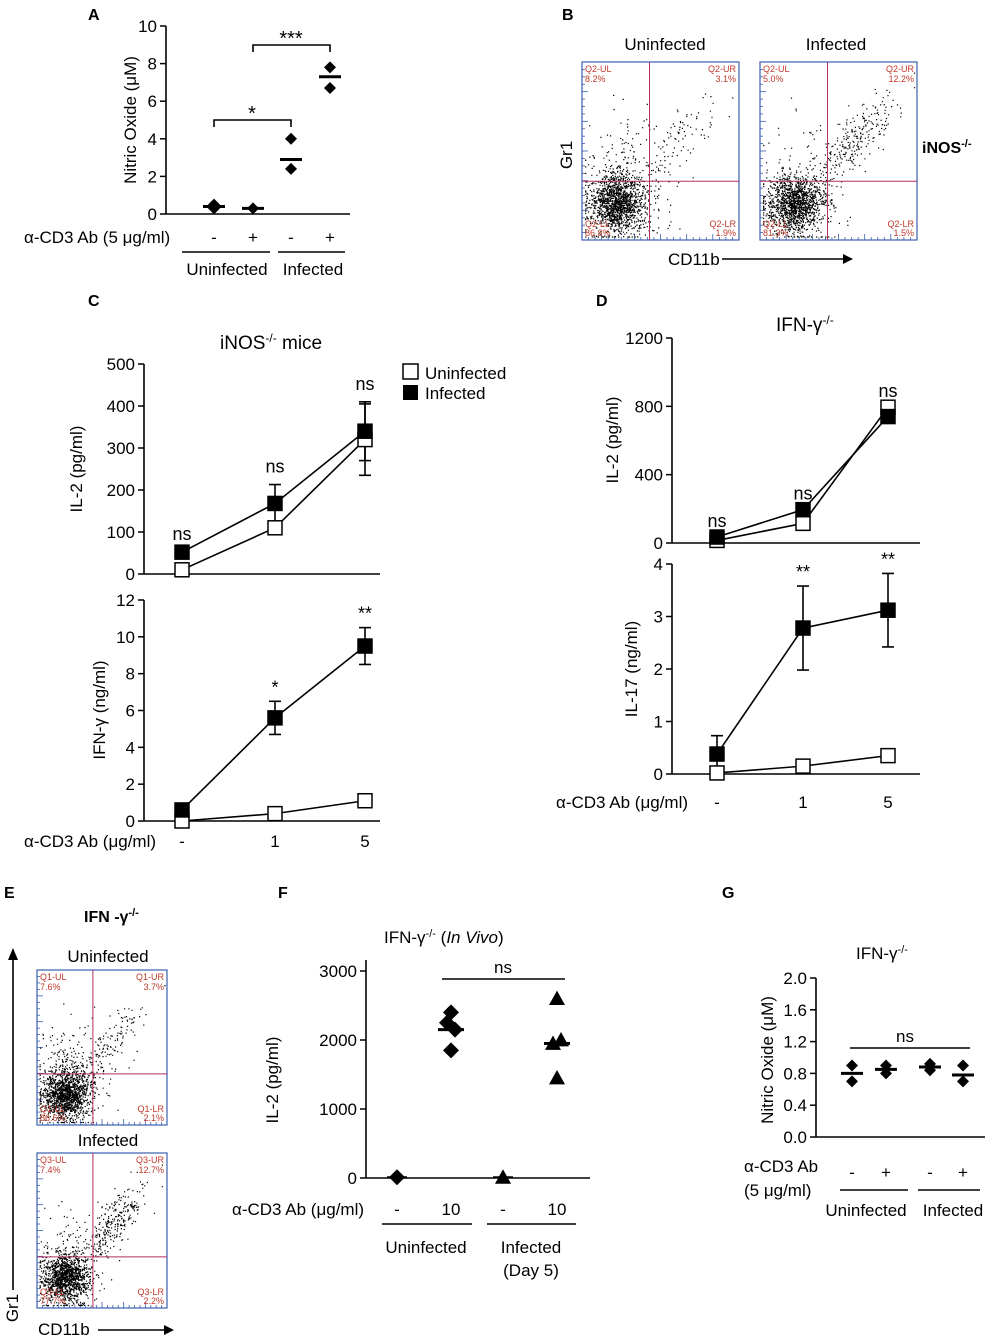 This screenshot has width=1003, height=1339. Describe the element at coordinates (649, 475) in the screenshot. I see `panel-d-top-ytick-label-1: 400` at that location.